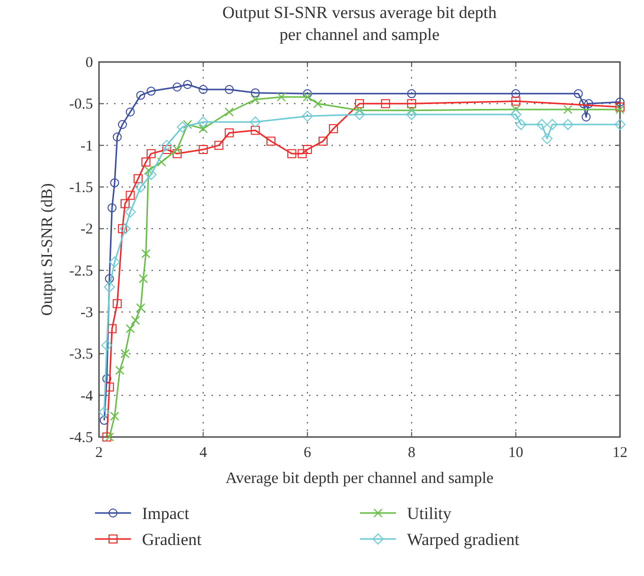 This screenshot has width=644, height=576. What do you see at coordinates (620, 453) in the screenshot?
I see `x-tick-label: 12` at bounding box center [620, 453].